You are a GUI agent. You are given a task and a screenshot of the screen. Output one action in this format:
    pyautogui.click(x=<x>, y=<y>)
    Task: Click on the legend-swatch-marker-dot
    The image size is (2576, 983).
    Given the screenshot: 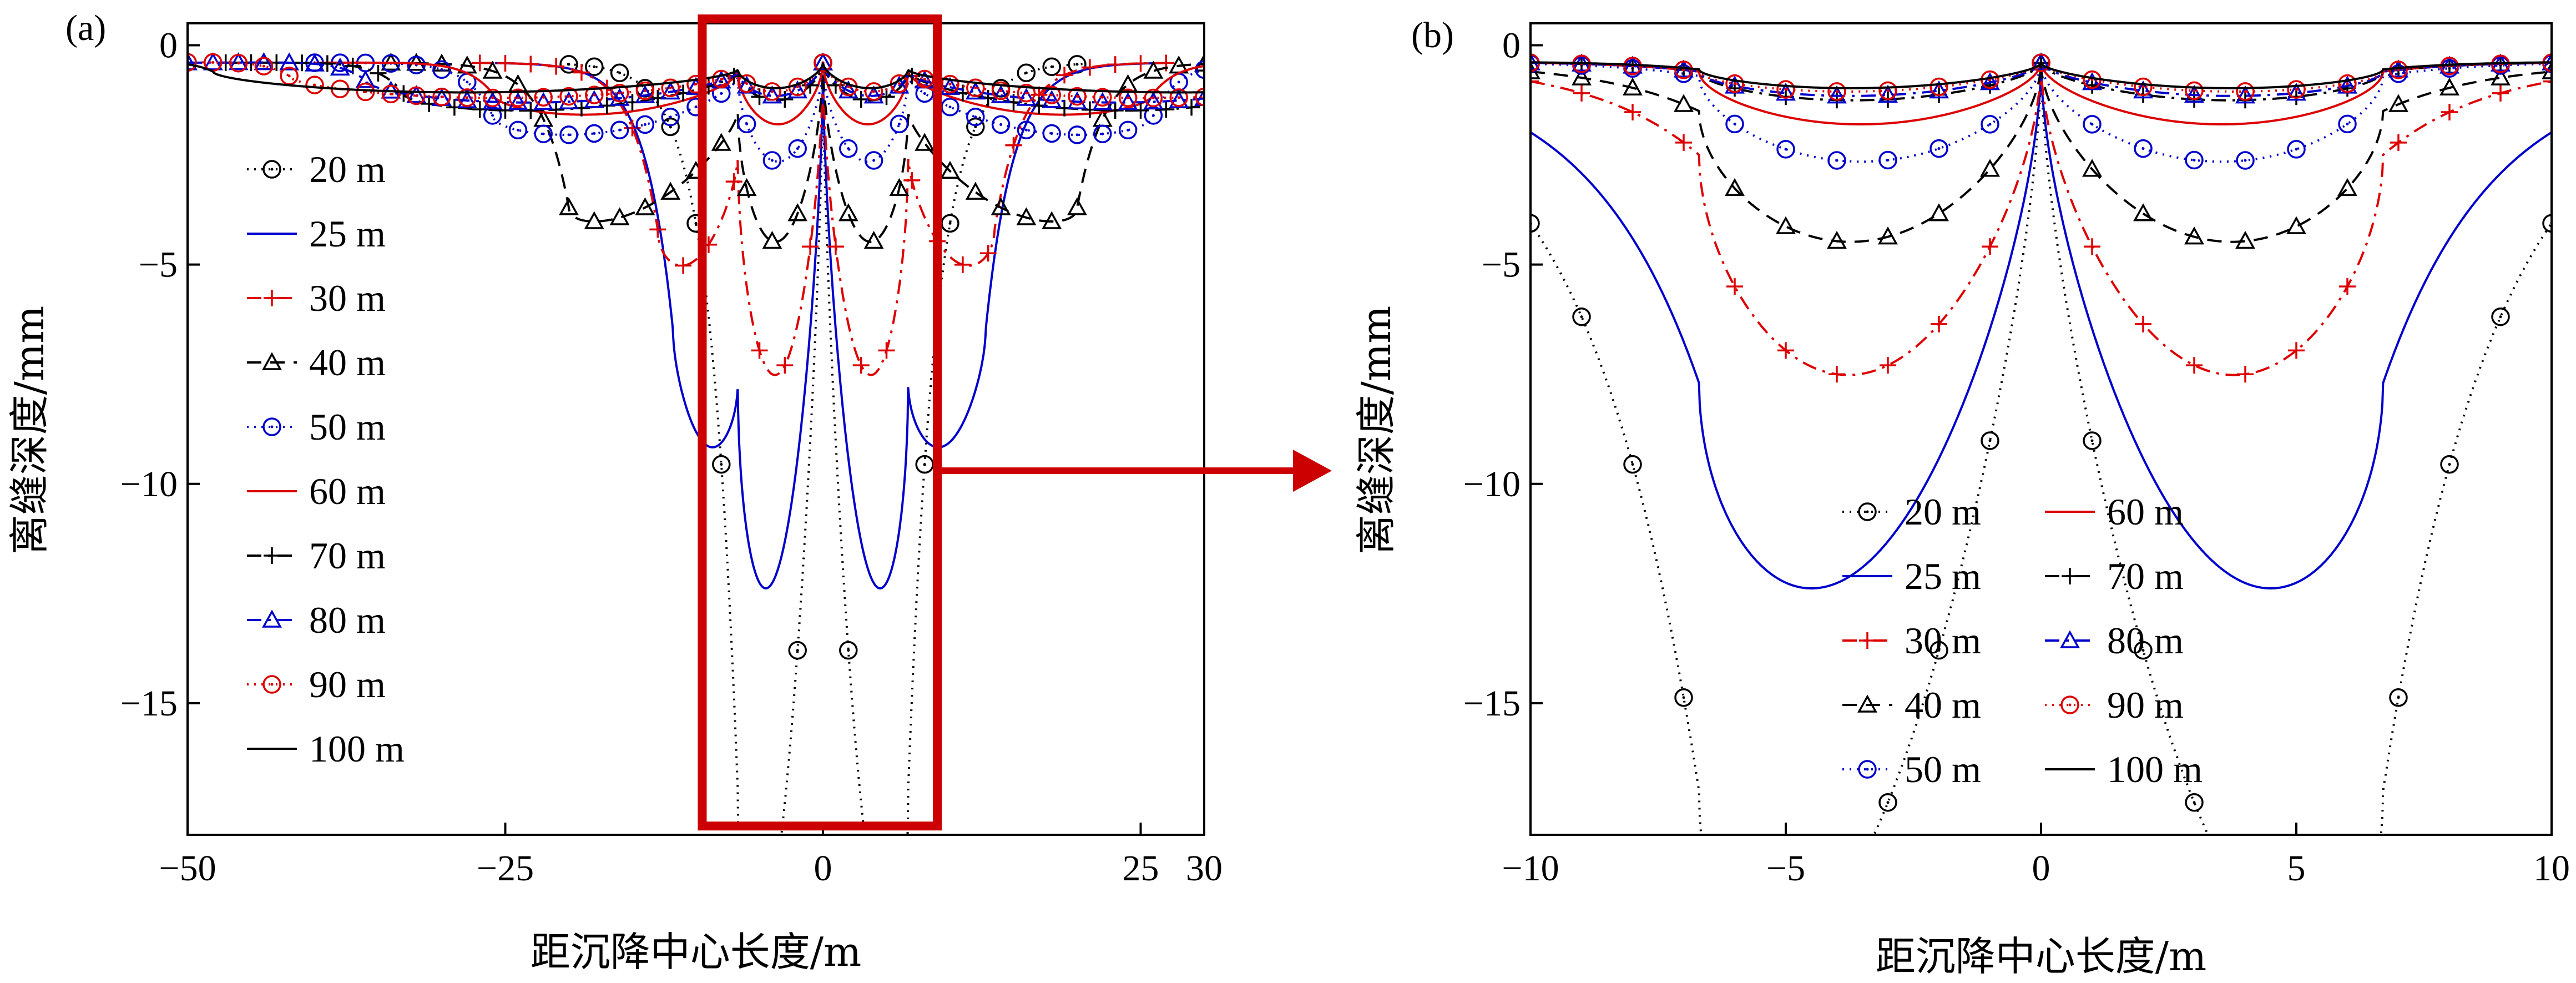 What is the action you would take?
    pyautogui.click(x=272, y=684)
    